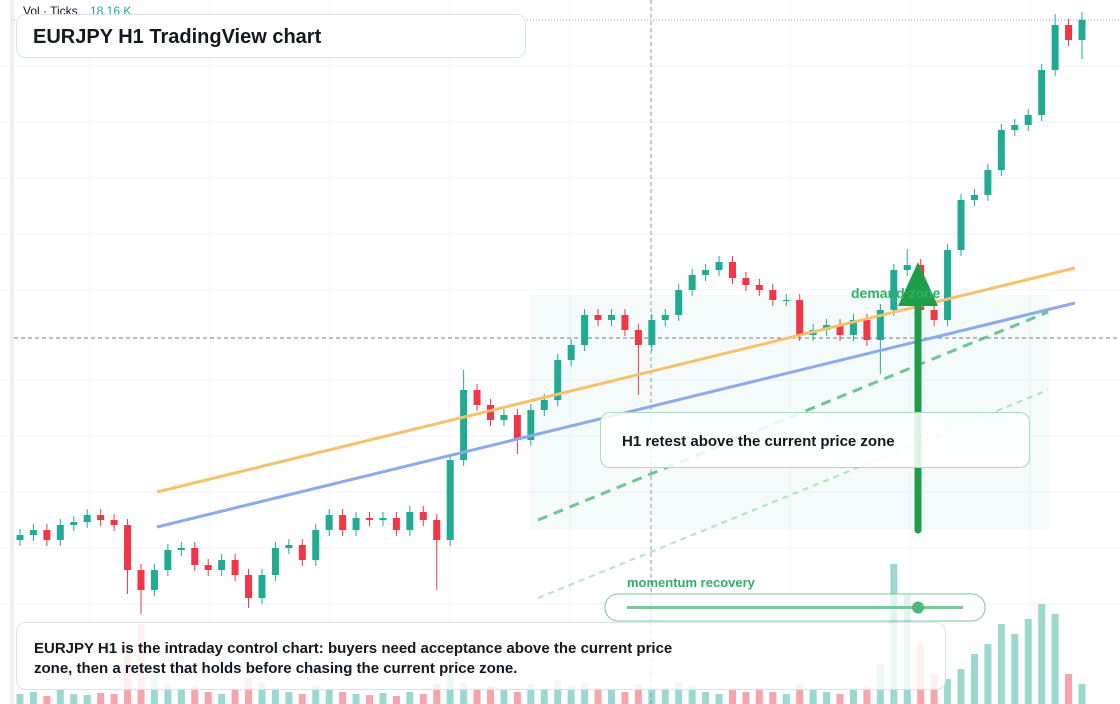 This screenshot has width=1120, height=704. What do you see at coordinates (177, 37) in the screenshot?
I see `title: EURJPY H1 TradingView chart` at bounding box center [177, 37].